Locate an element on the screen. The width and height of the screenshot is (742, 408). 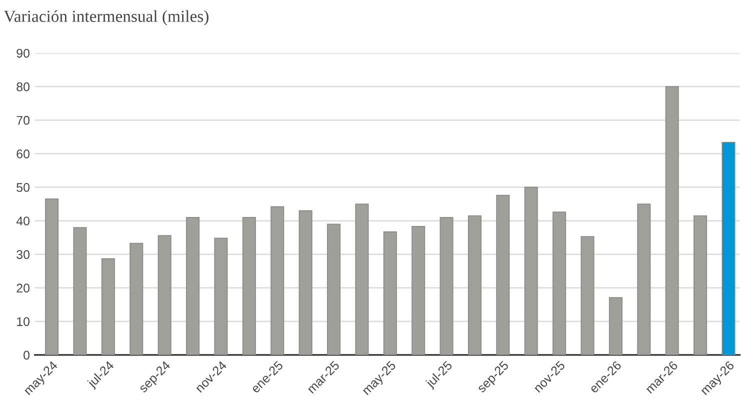
y-tick-label: 50 is located at coordinates (23, 187).